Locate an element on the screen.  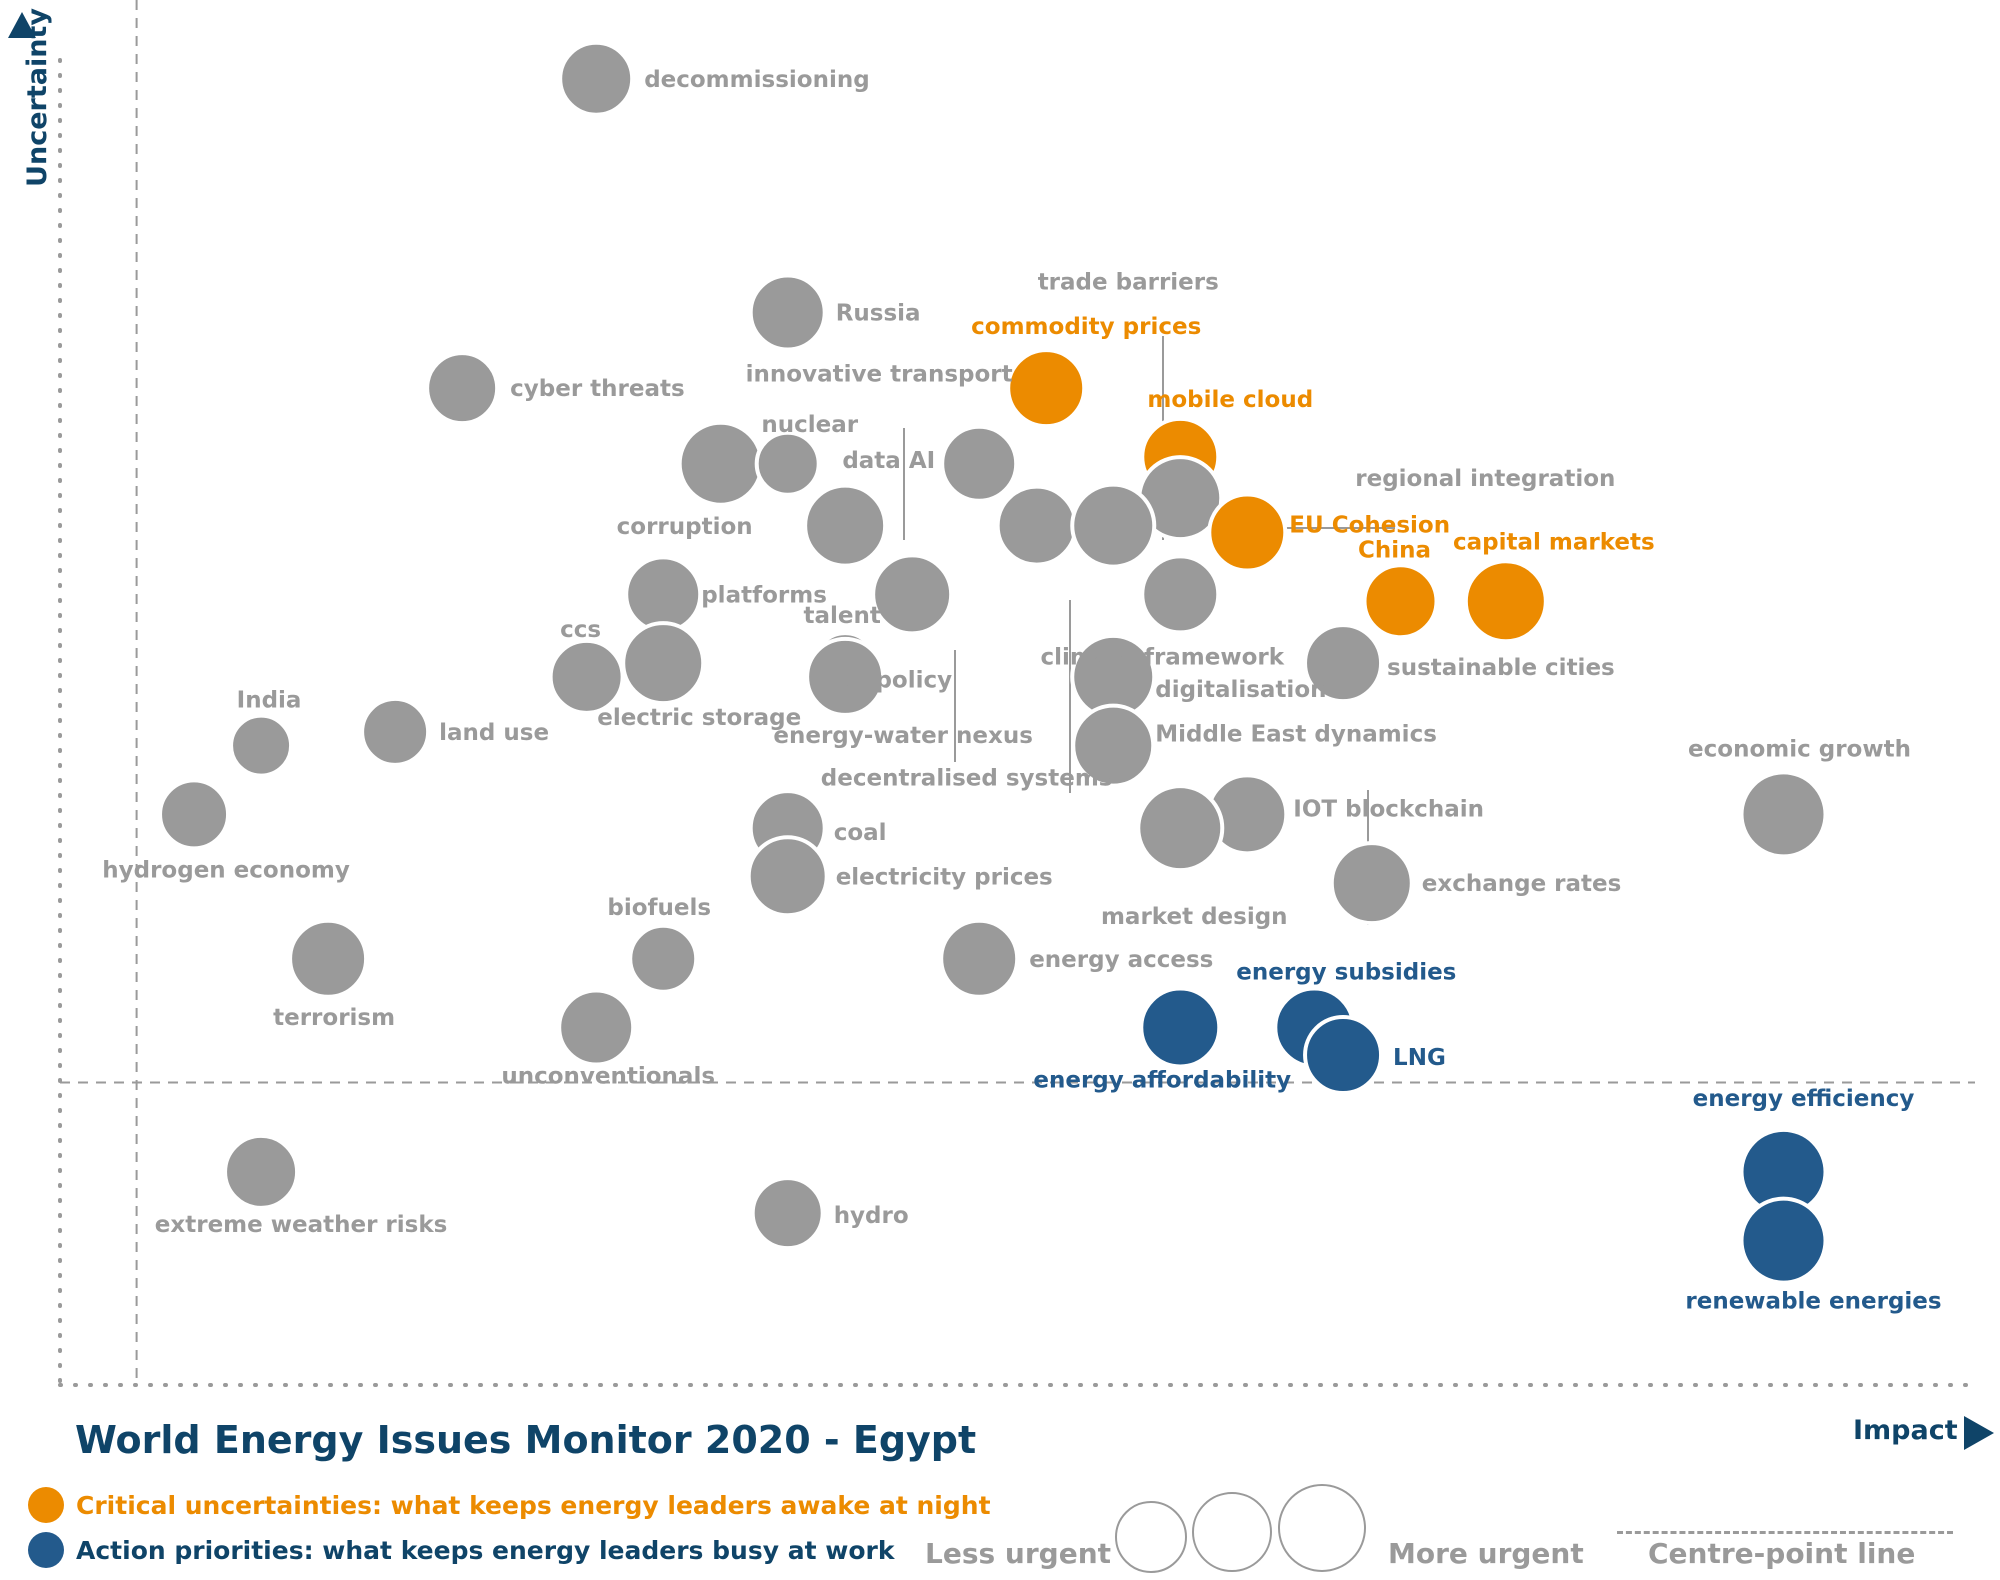
label-platforms: platforms is located at coordinates (764, 595).